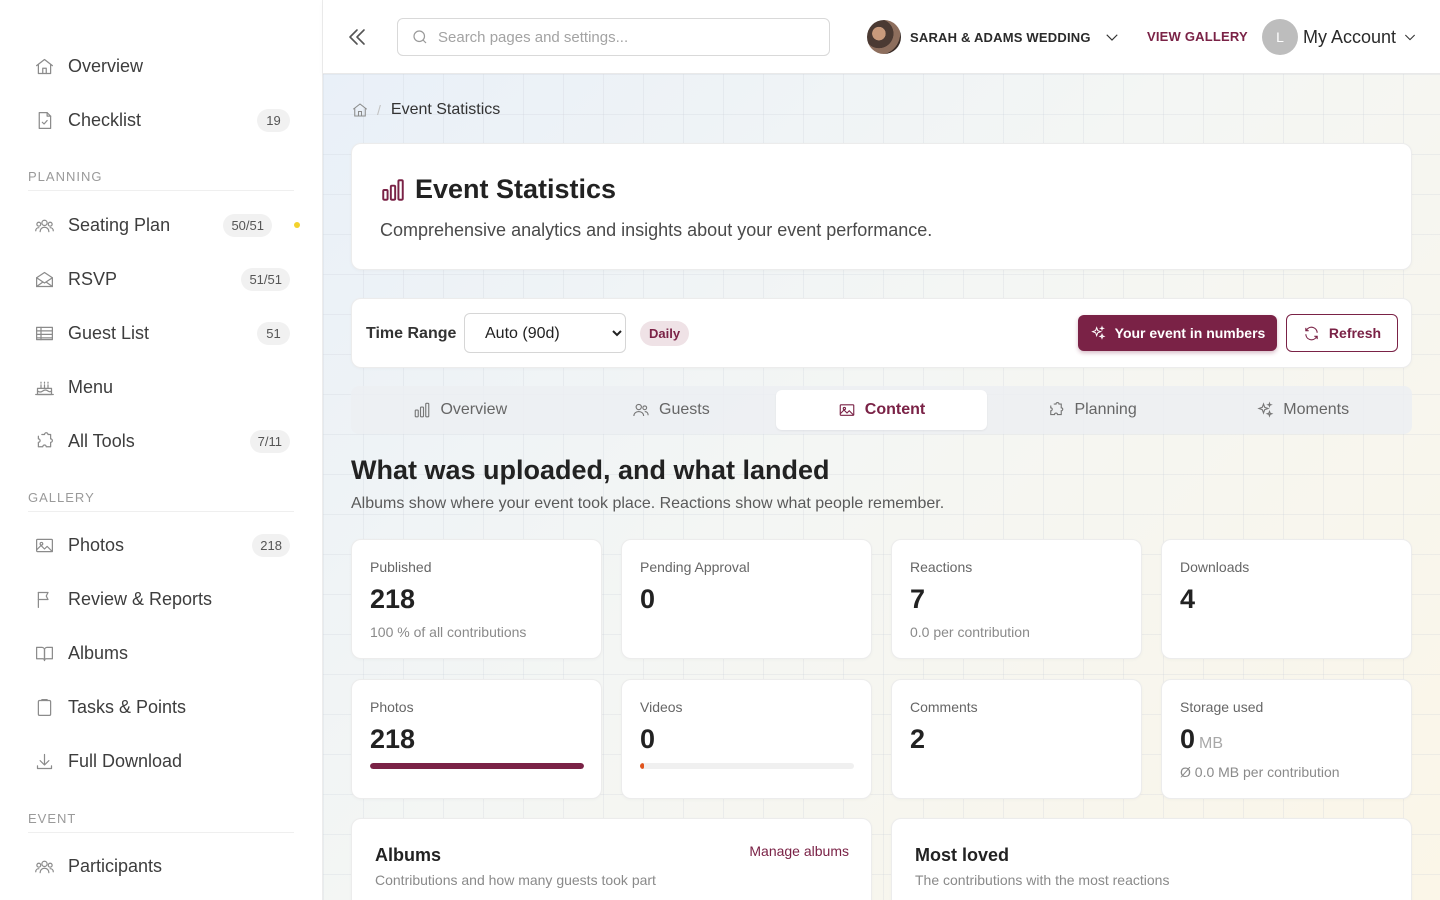 The width and height of the screenshot is (1440, 900). What do you see at coordinates (1188, 739) in the screenshot?
I see `storage-value: 0` at bounding box center [1188, 739].